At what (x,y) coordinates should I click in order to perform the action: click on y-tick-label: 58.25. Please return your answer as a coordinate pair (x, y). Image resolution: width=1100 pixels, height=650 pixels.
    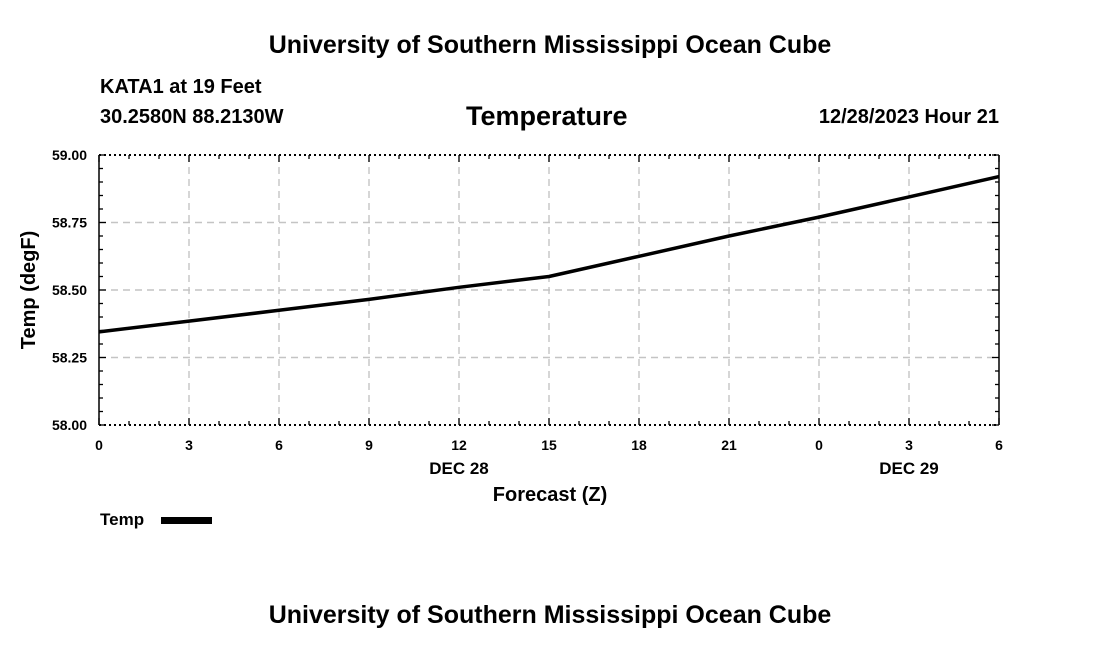
    Looking at the image, I should click on (69, 358).